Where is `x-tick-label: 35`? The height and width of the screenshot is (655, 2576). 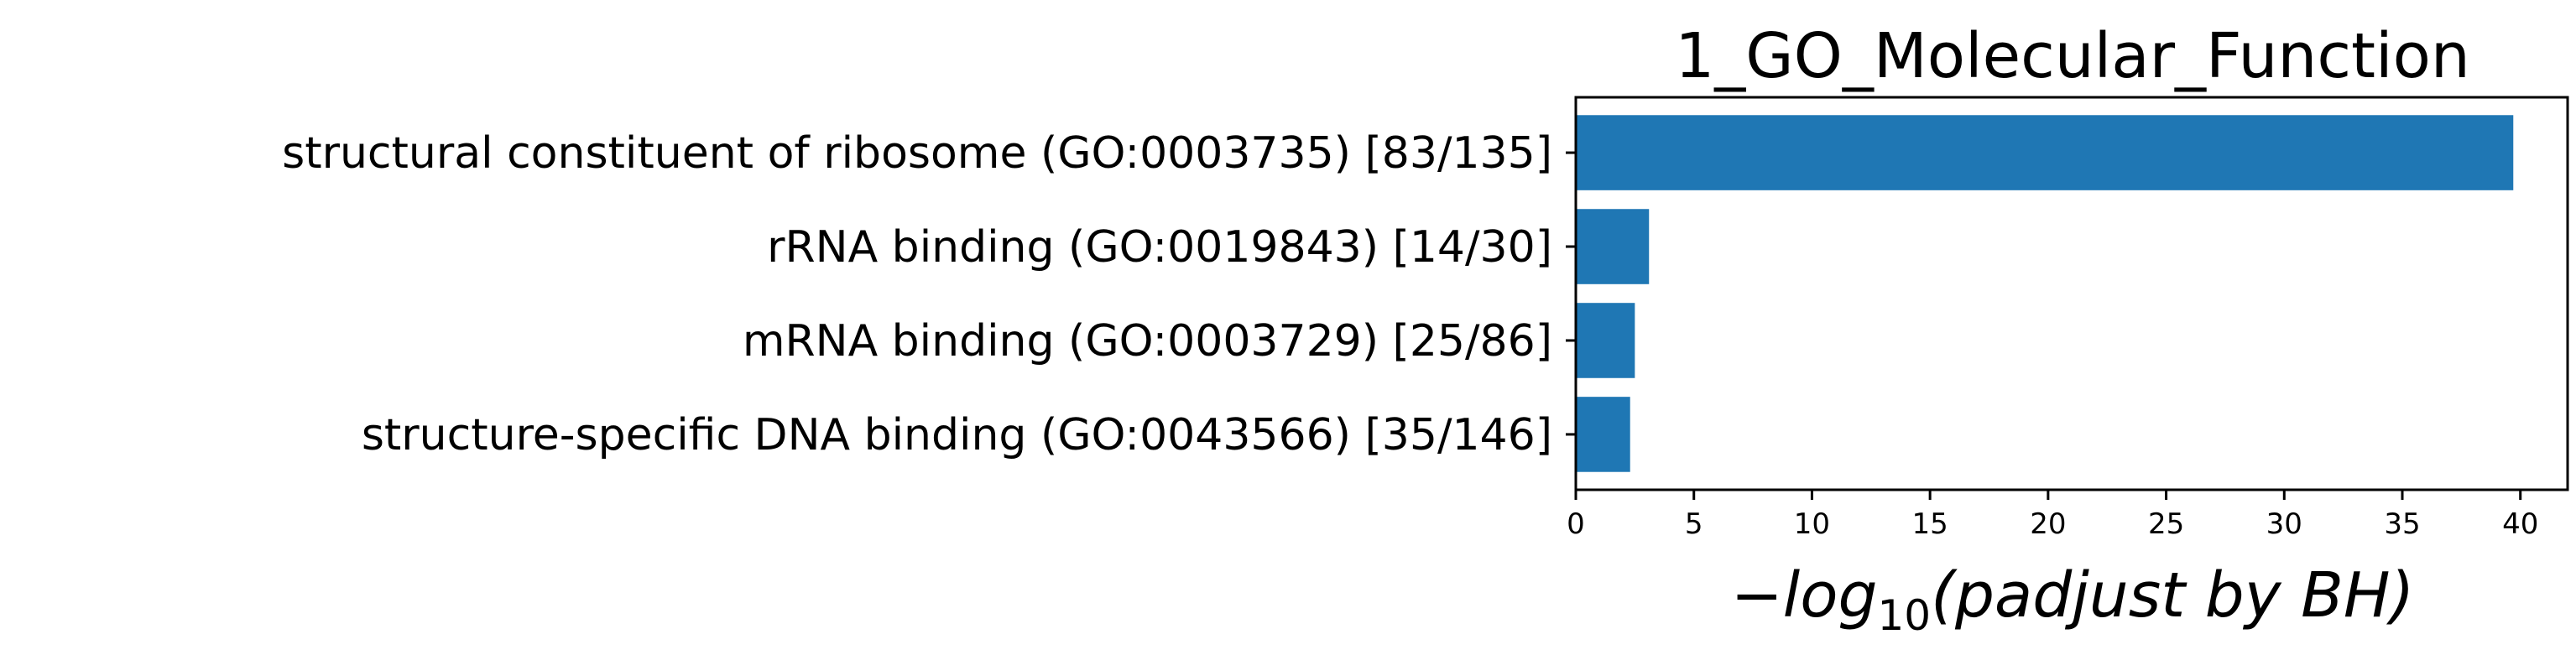 x-tick-label: 35 is located at coordinates (2402, 524).